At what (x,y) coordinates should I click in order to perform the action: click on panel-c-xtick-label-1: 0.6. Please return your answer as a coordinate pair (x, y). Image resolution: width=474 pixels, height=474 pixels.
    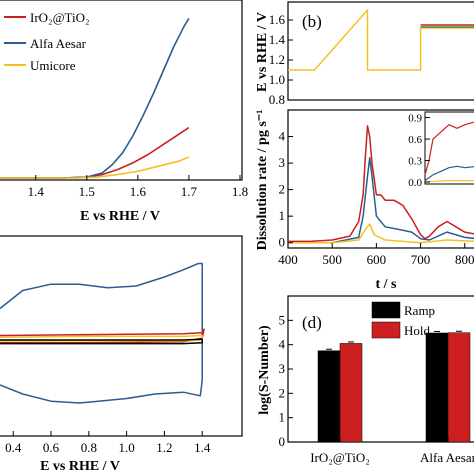
    Looking at the image, I should click on (51, 447).